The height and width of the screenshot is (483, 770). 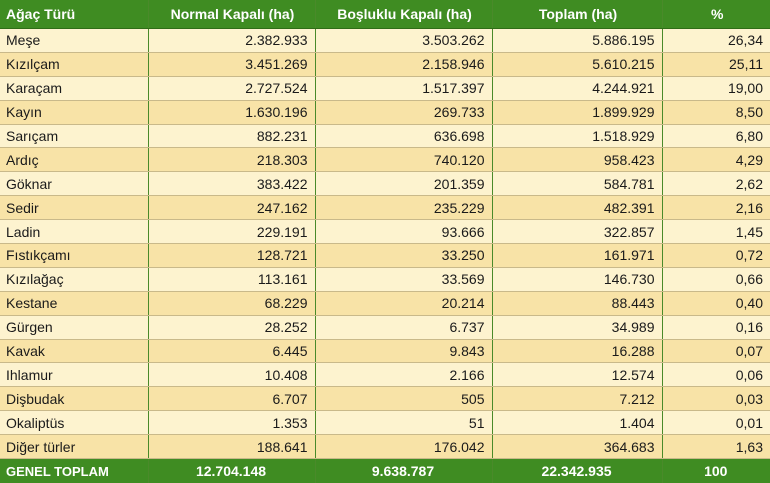 What do you see at coordinates (577, 303) in the screenshot?
I see `cell-total: 88.443` at bounding box center [577, 303].